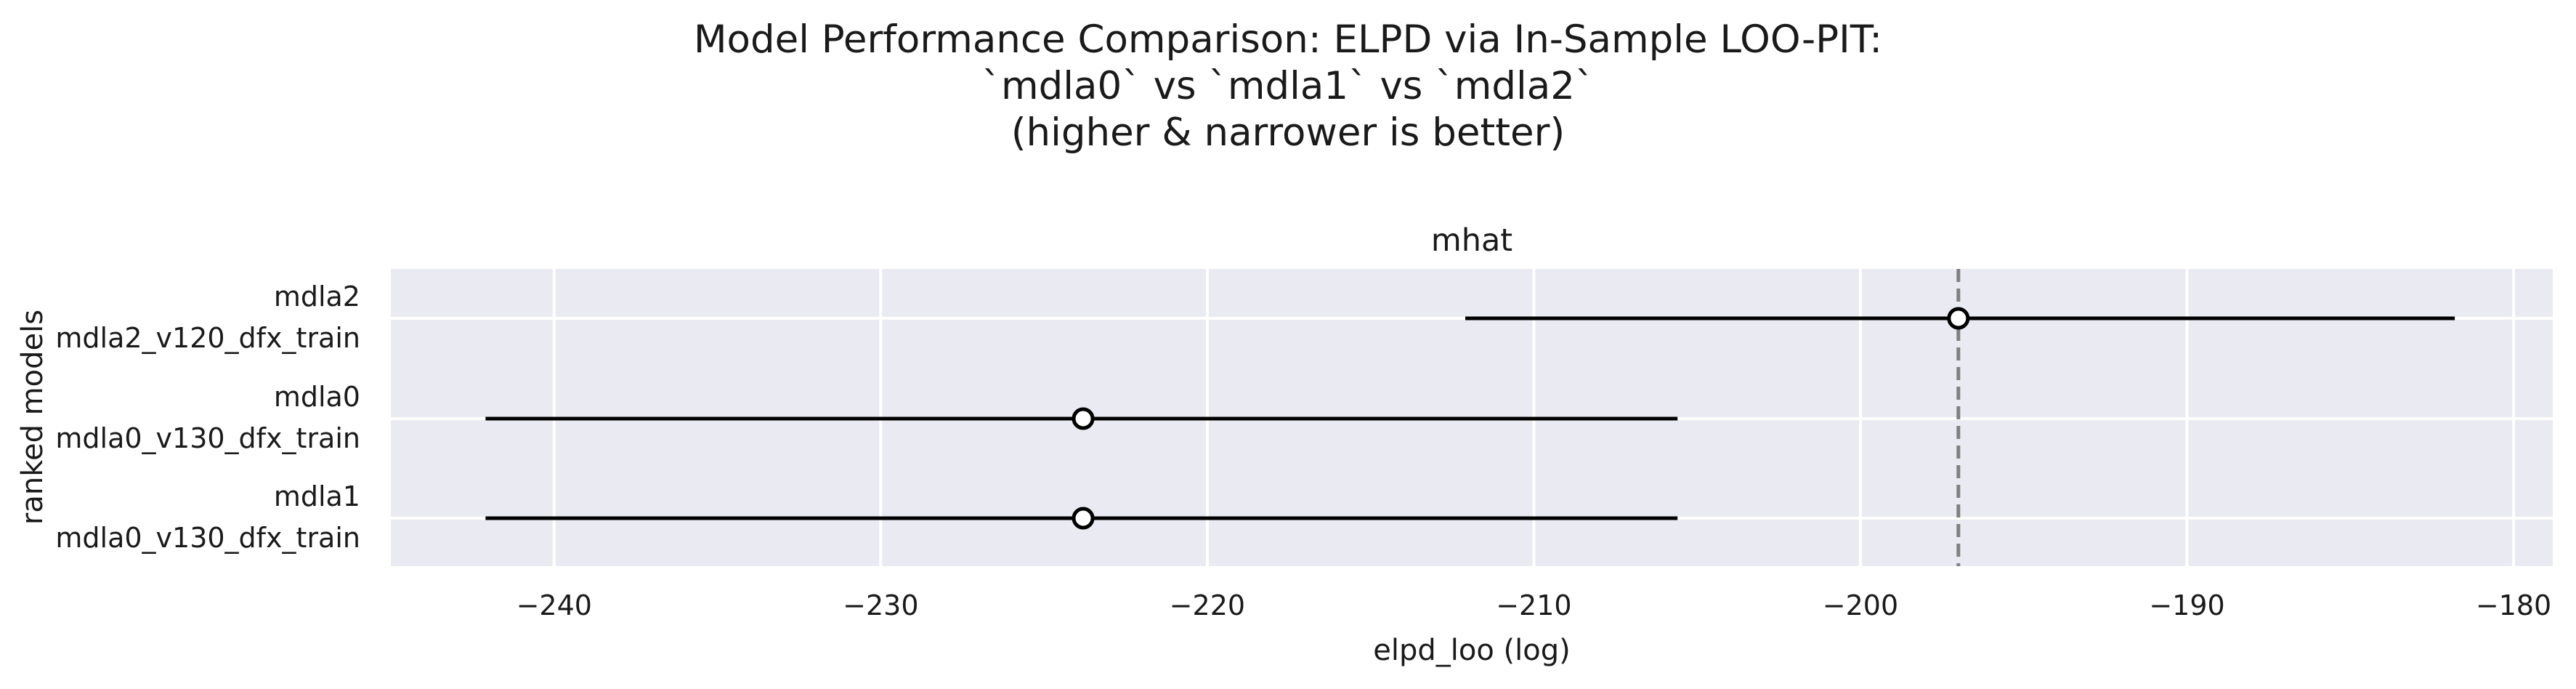 The image size is (2576, 689). What do you see at coordinates (1207, 605) in the screenshot?
I see `x-tick-label: −220` at bounding box center [1207, 605].